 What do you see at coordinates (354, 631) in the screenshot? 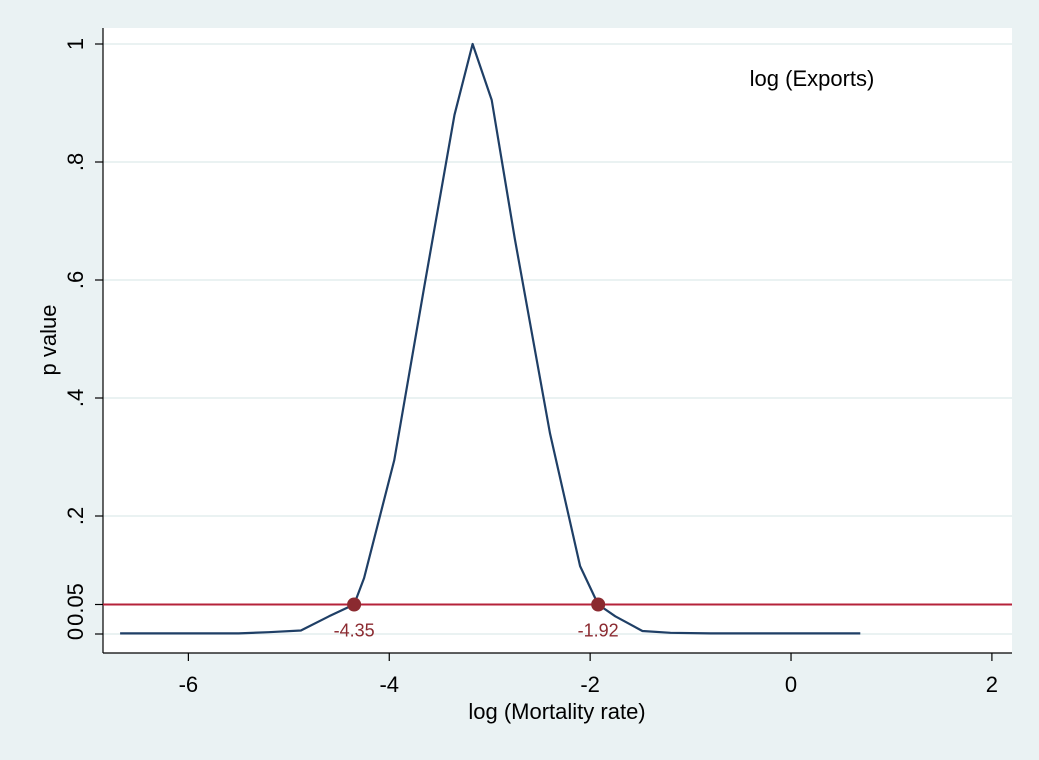
I see `crossing-label: -4.35` at bounding box center [354, 631].